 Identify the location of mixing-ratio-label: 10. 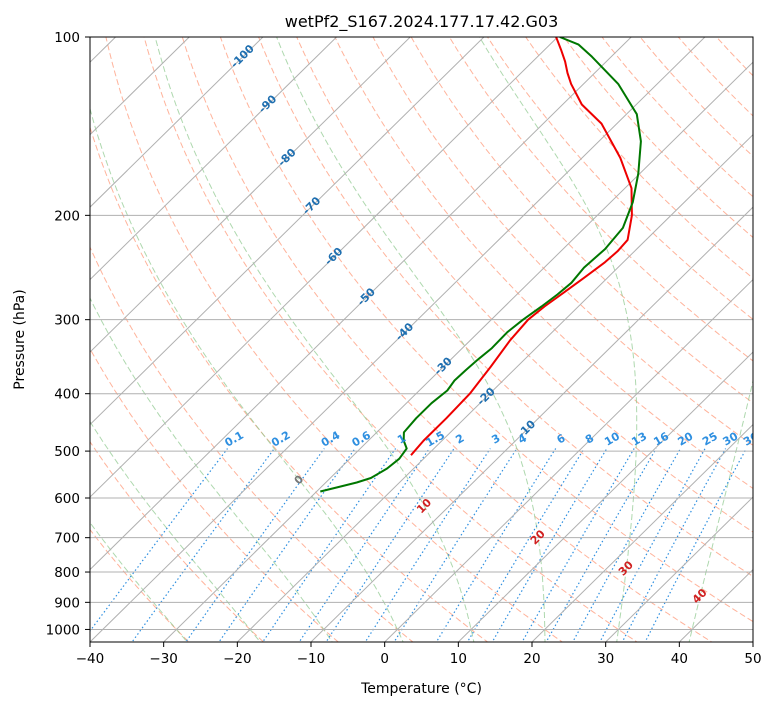
(612, 438).